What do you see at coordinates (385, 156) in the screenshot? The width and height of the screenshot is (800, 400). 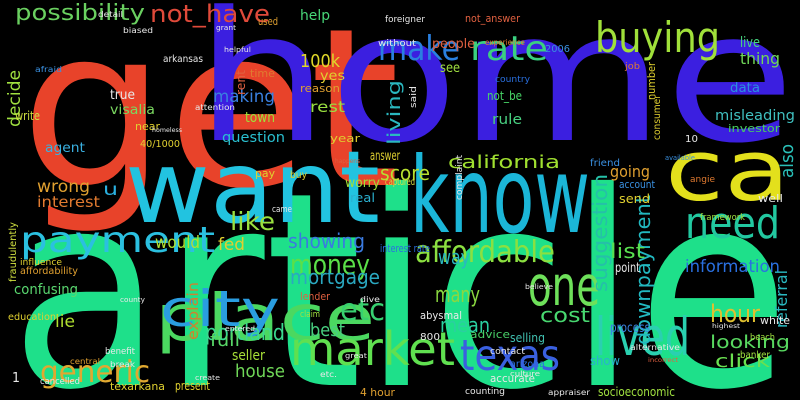 I see `word: answer` at bounding box center [385, 156].